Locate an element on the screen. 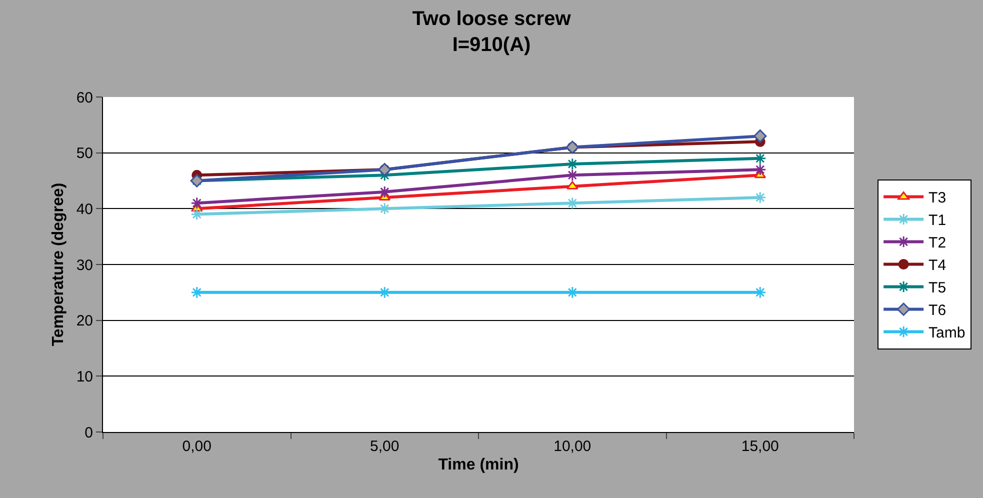 The width and height of the screenshot is (983, 498). legend-label: T2 is located at coordinates (937, 243).